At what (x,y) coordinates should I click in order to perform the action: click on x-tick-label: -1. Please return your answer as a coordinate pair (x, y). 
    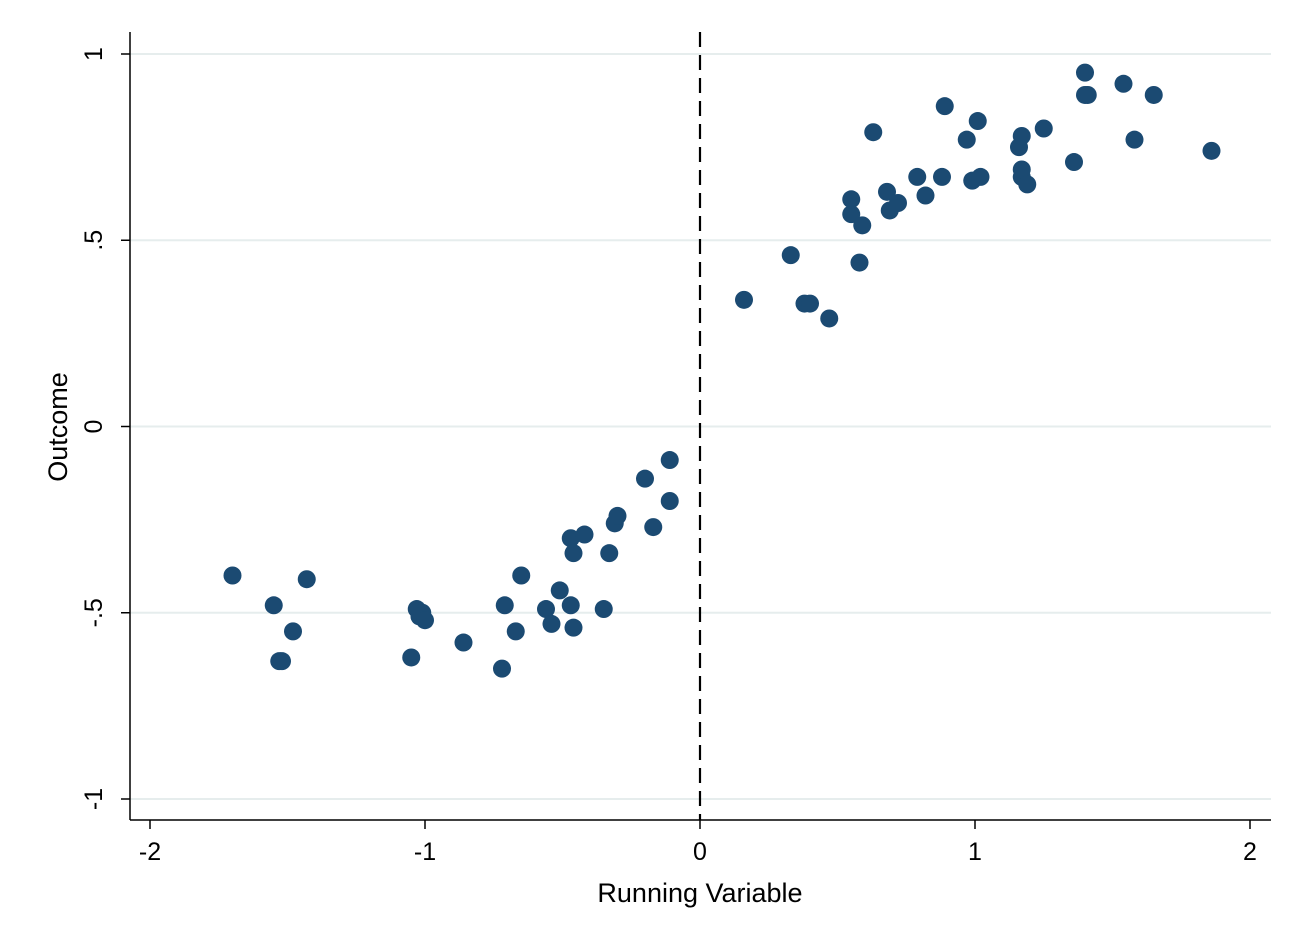
    Looking at the image, I should click on (425, 852).